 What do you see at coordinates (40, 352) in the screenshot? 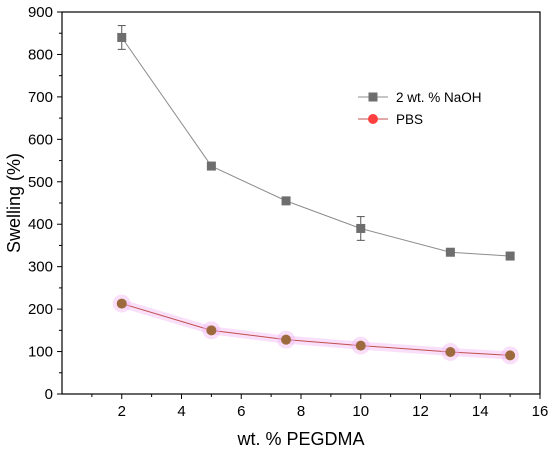
I see `y-tick-label: 100` at bounding box center [40, 352].